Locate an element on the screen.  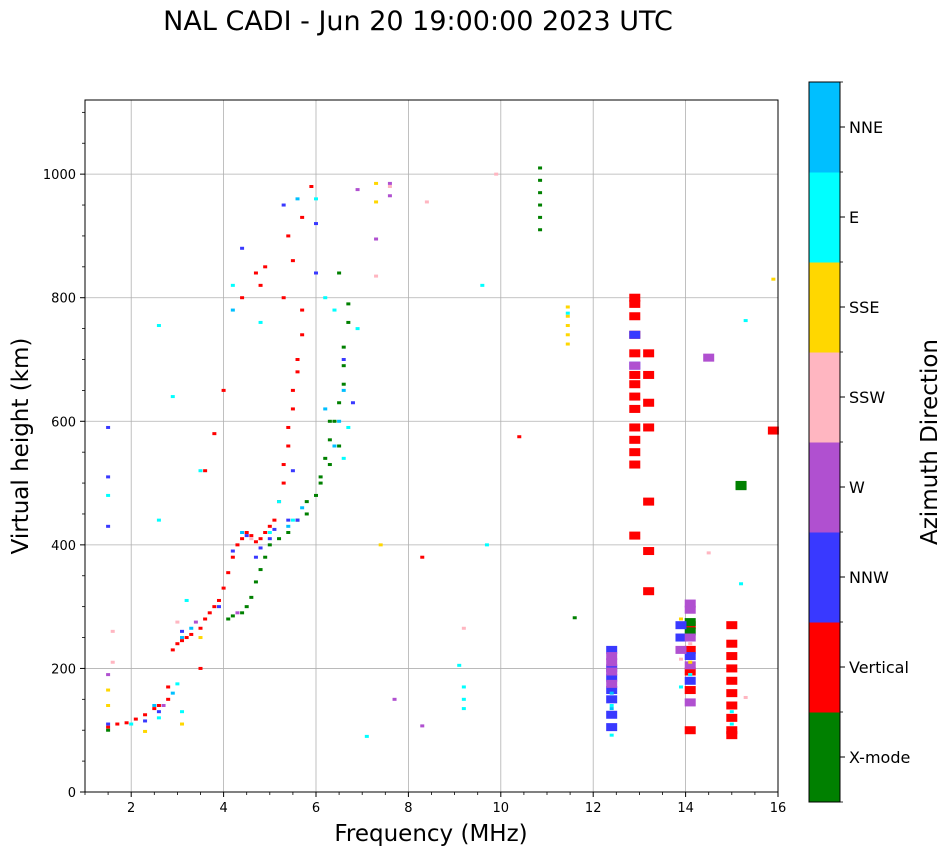
colorbar-tick-label: SSW is located at coordinates (867, 397).